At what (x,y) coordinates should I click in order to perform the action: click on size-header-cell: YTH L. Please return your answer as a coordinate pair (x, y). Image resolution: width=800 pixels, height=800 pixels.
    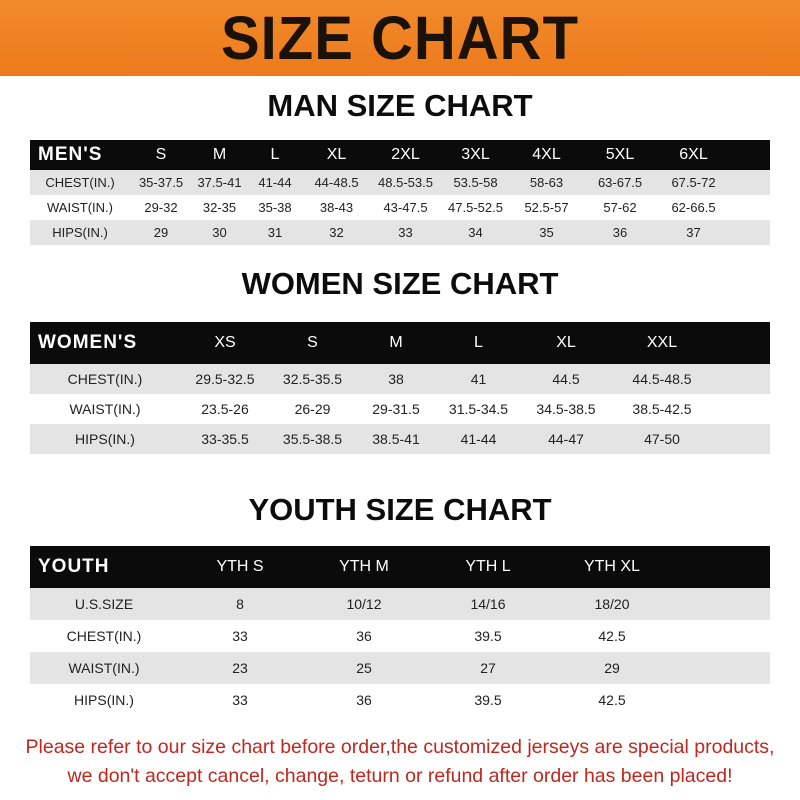
    Looking at the image, I should click on (488, 566).